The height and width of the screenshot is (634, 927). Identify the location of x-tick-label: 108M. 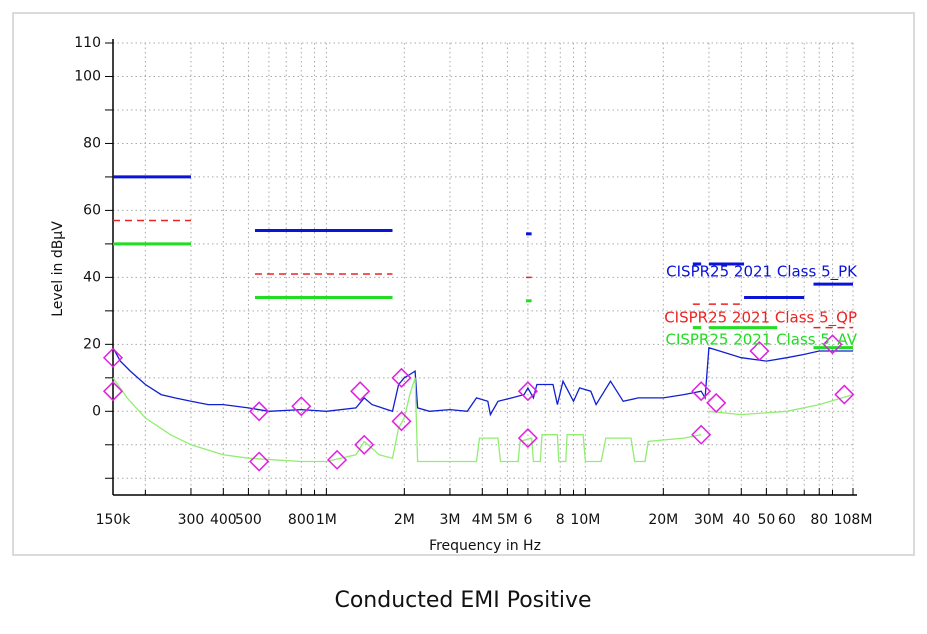
(853, 520).